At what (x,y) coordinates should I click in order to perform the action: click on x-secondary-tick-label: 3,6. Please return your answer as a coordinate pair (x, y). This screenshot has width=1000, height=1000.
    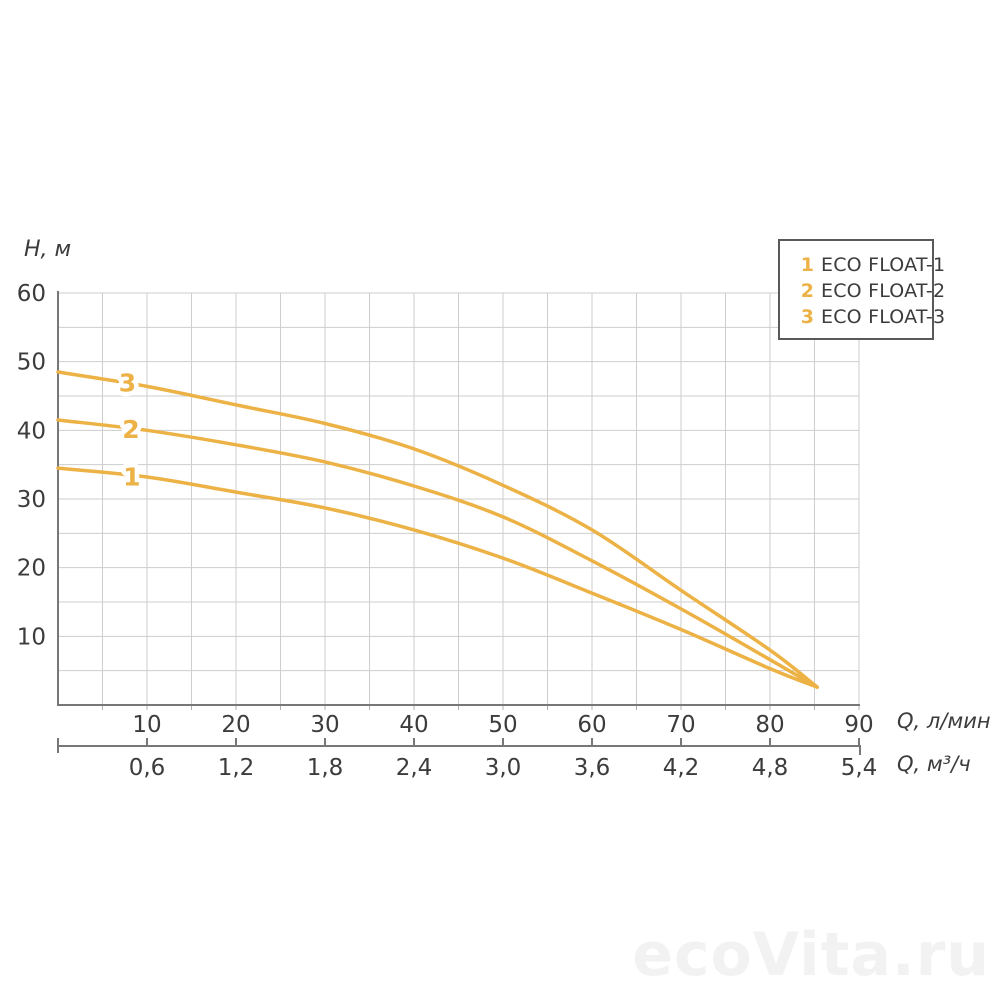
    Looking at the image, I should click on (592, 768).